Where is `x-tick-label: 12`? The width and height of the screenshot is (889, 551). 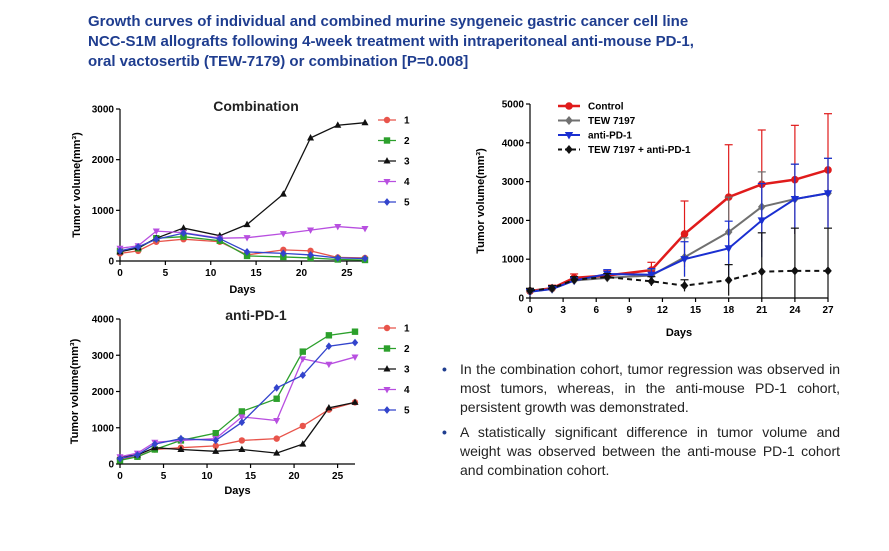 x-tick-label: 12 is located at coordinates (663, 310).